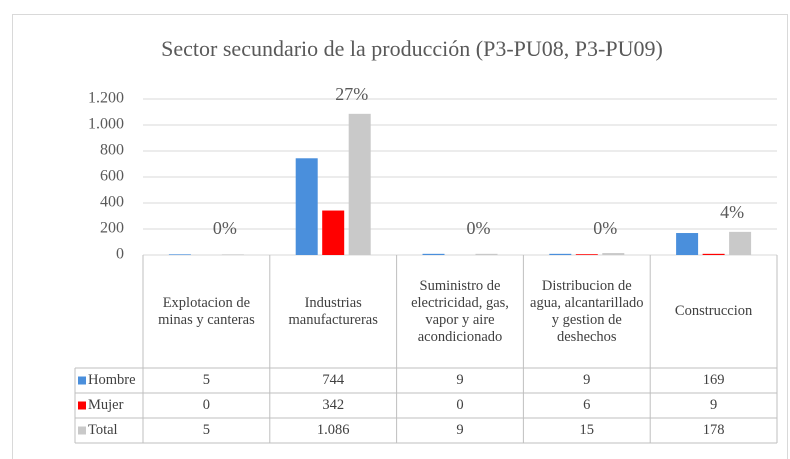 The width and height of the screenshot is (790, 459). What do you see at coordinates (586, 405) in the screenshot?
I see `table-value: 6` at bounding box center [586, 405].